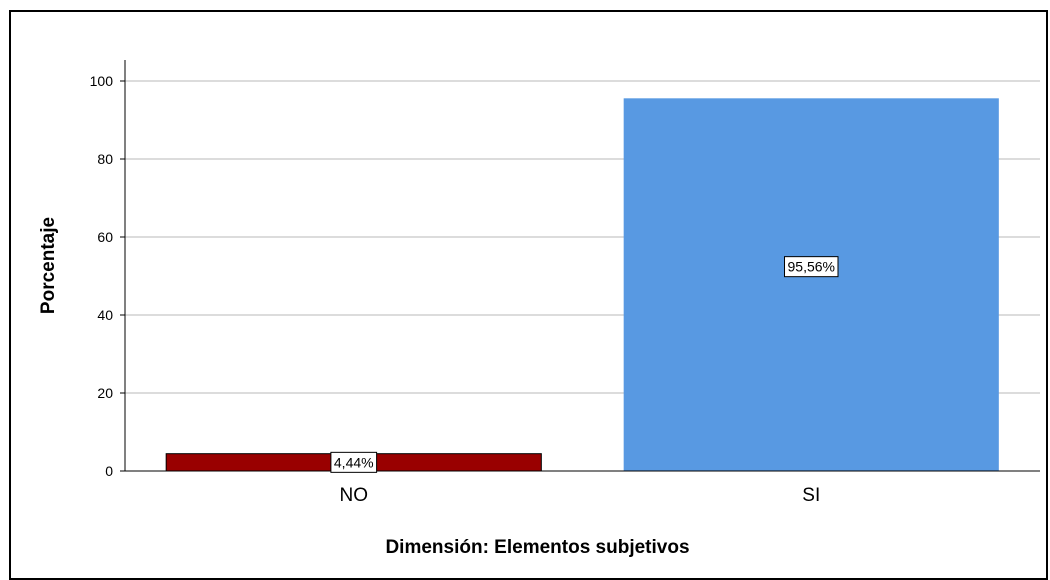 The image size is (1050, 580). I want to click on x-ticks: NO SI, so click(580, 495).